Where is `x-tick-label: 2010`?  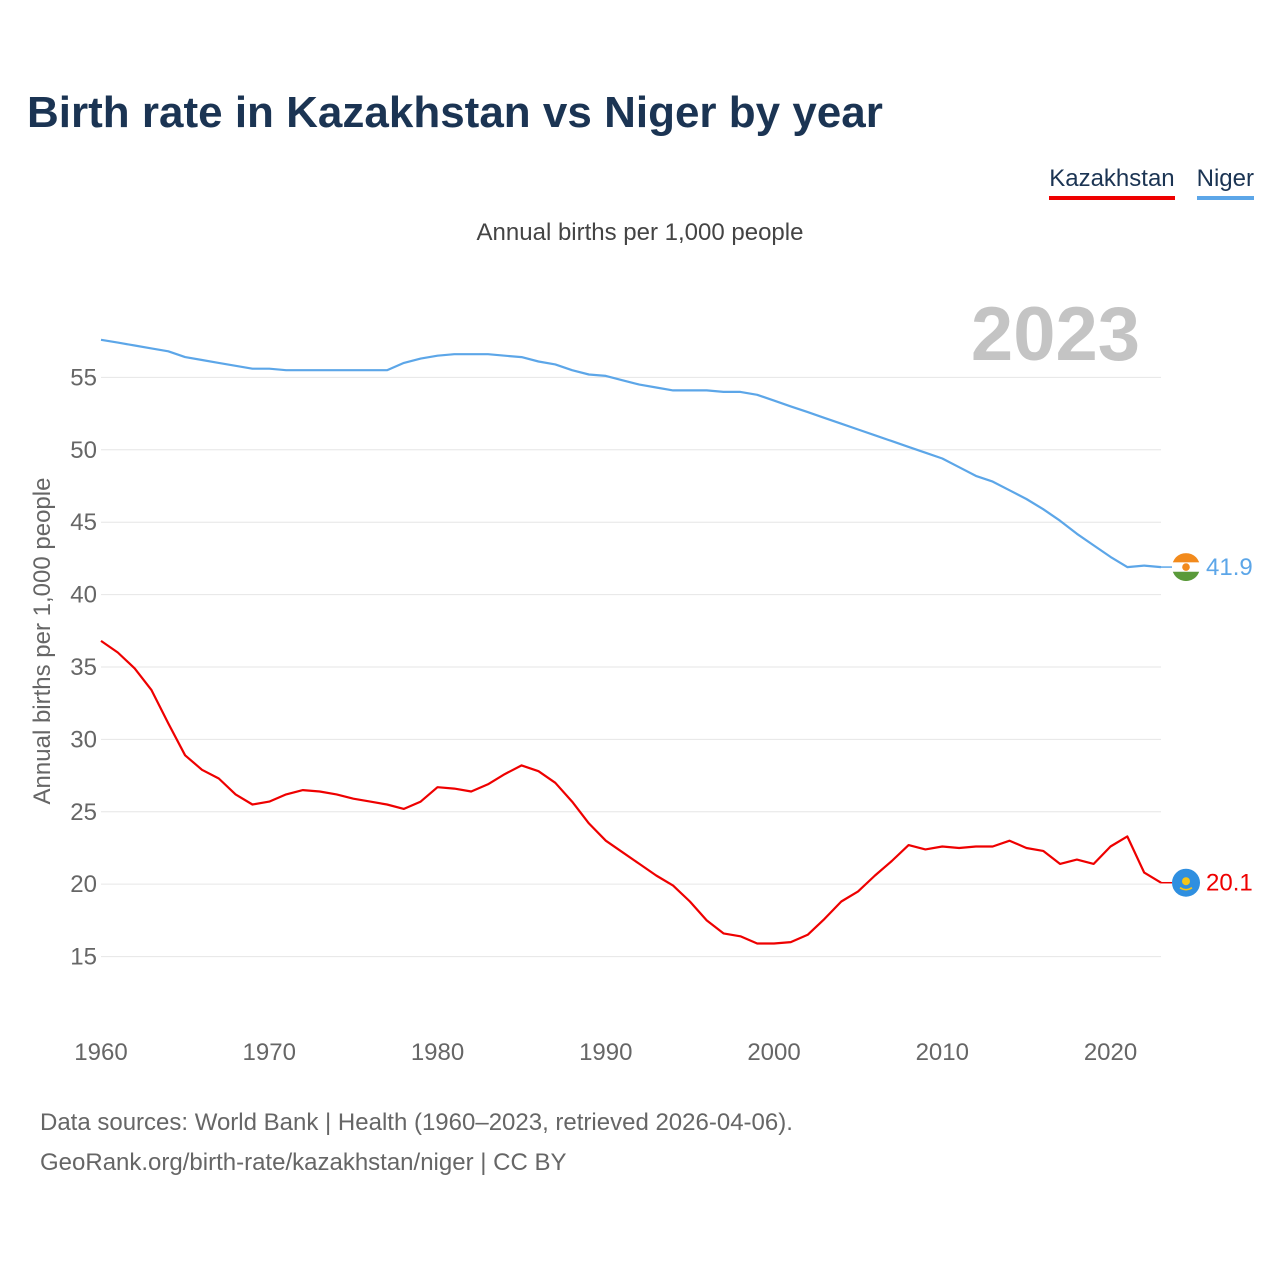
x-tick-label: 2010 is located at coordinates (942, 1052).